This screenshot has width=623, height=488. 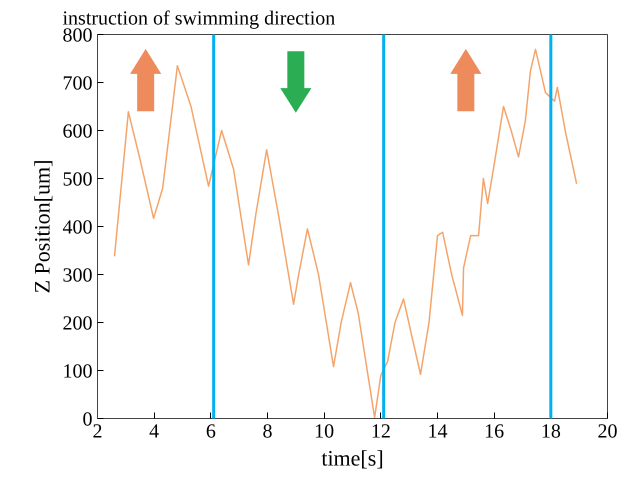 What do you see at coordinates (211, 431) in the screenshot?
I see `x-tick-label: 6` at bounding box center [211, 431].